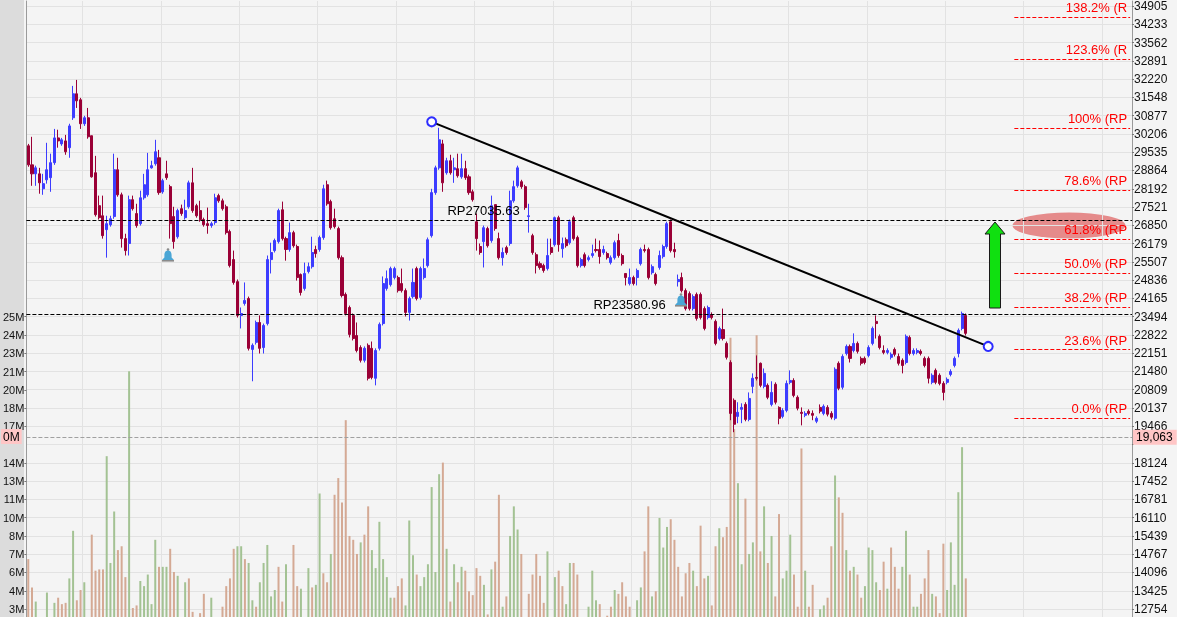 The height and width of the screenshot is (617, 1177). What do you see at coordinates (1151, 261) in the screenshot?
I see `y-tick-label: 25507` at bounding box center [1151, 261].